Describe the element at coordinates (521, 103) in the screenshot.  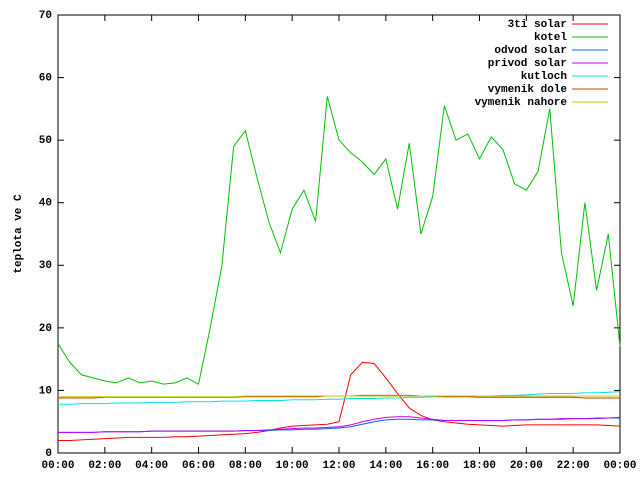
I see `legend-label: vymenik nahore` at that location.